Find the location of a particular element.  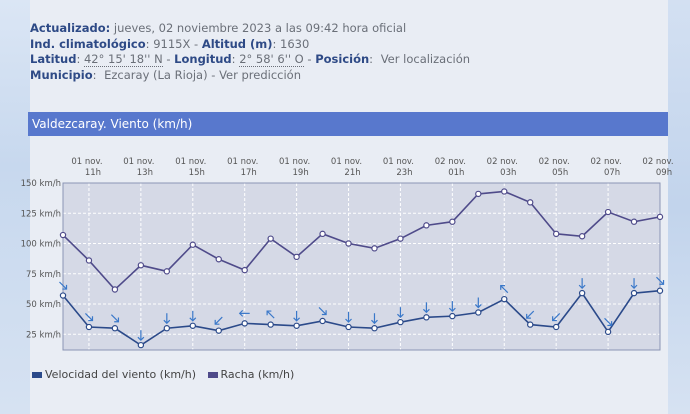

x-tick-hour: 21h is located at coordinates (352, 173).